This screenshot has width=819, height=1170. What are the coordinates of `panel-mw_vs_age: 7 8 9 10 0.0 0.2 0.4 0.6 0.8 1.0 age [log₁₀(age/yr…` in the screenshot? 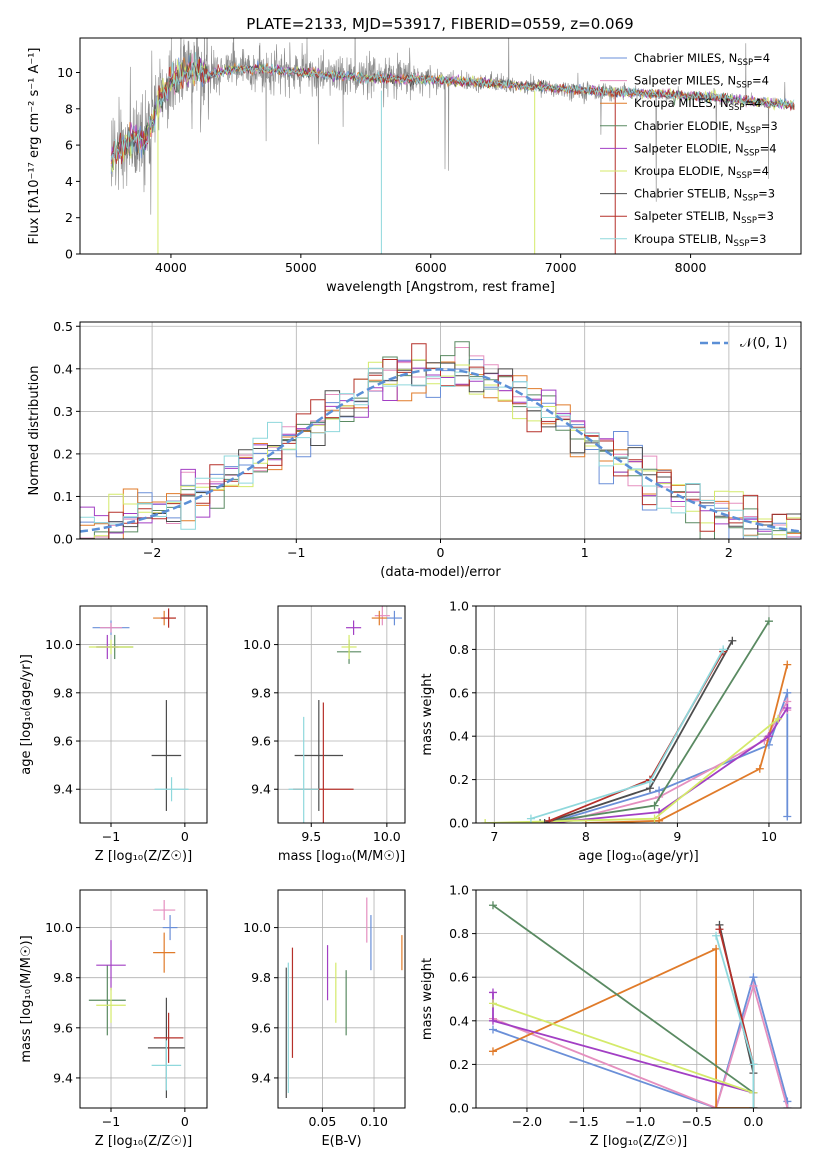 It's located at (611, 731).